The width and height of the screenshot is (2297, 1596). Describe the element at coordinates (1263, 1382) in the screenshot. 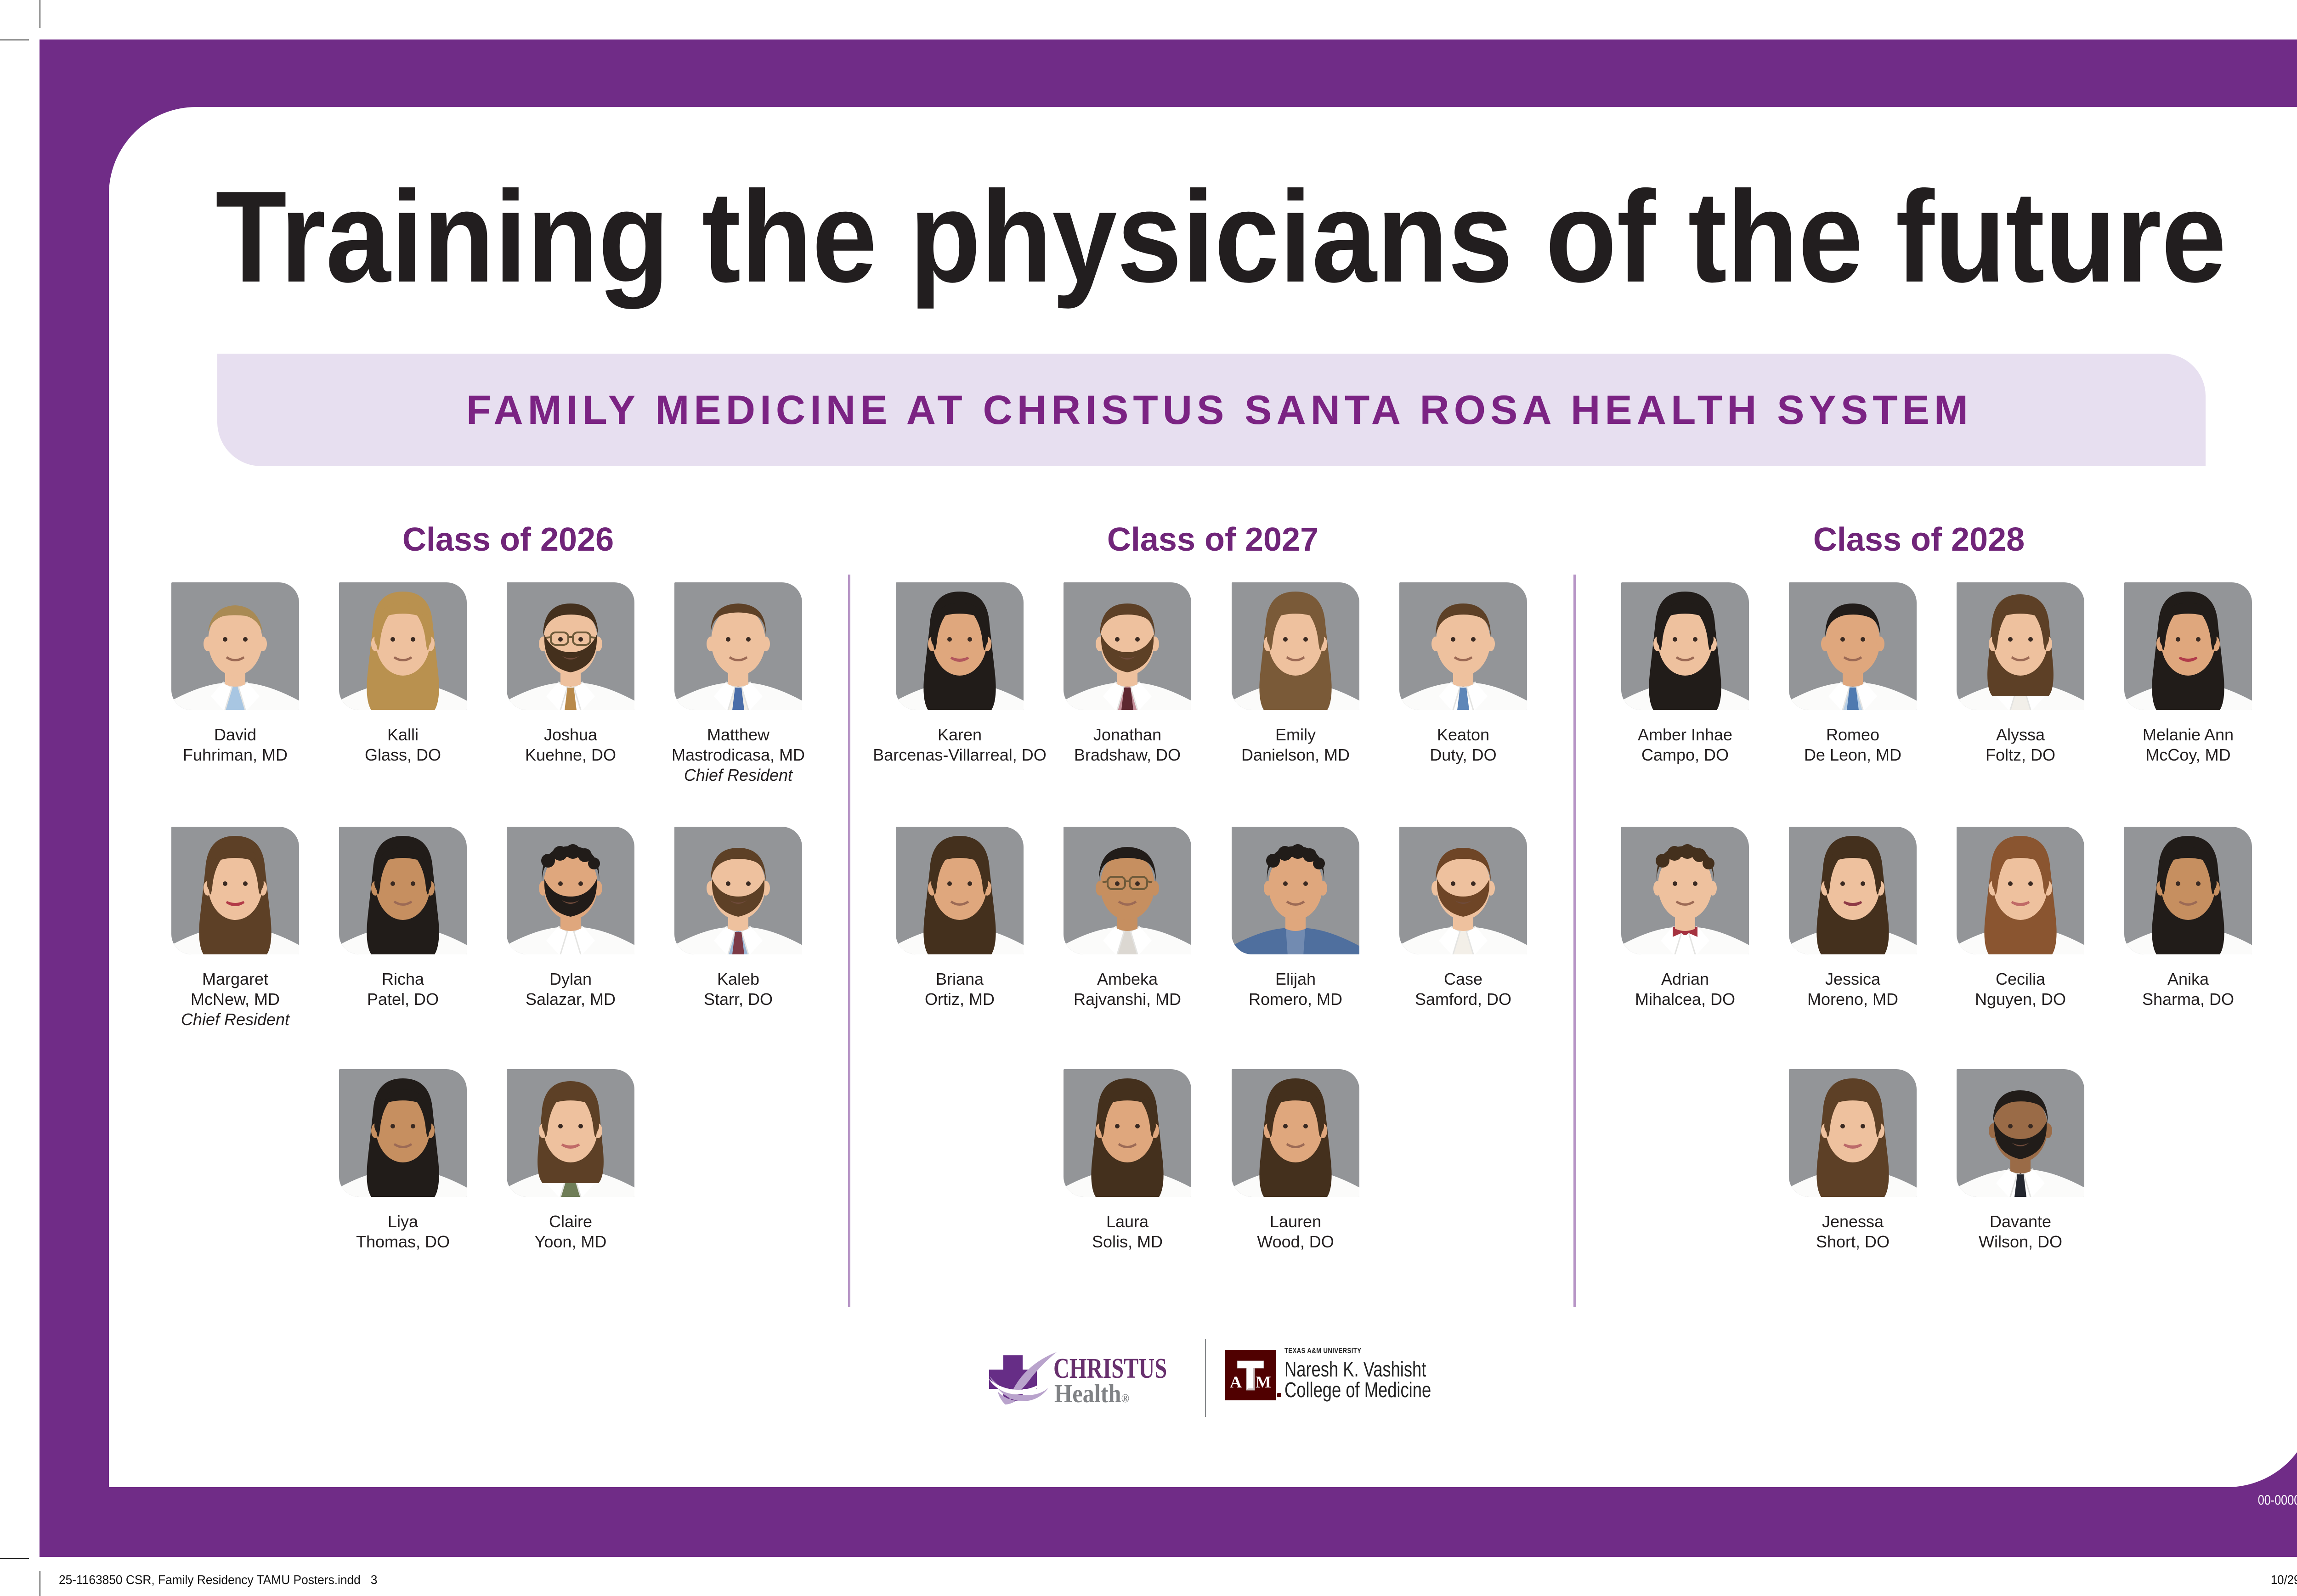

I see `svg-text: M` at that location.